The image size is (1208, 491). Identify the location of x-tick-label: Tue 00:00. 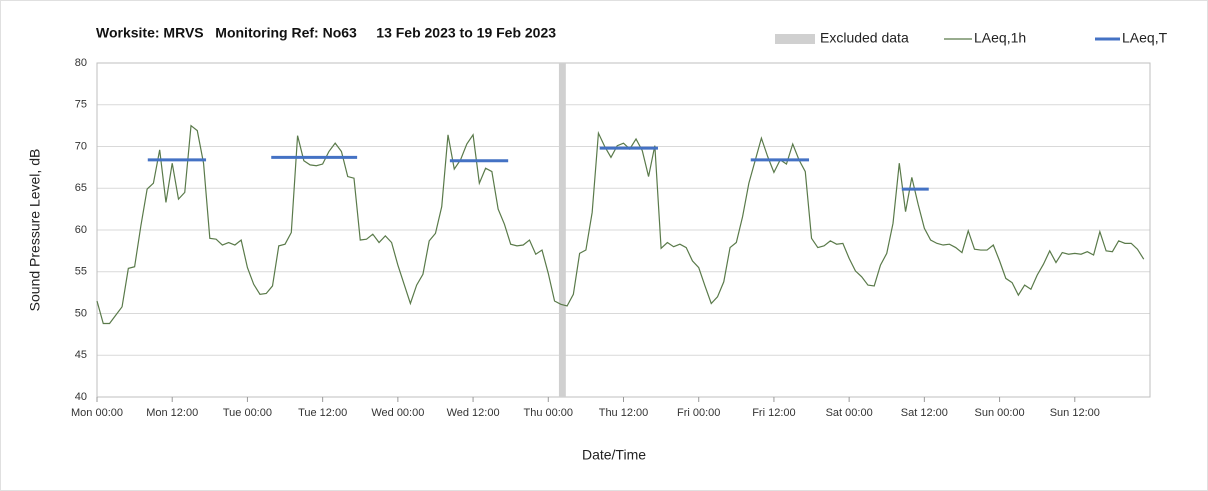
(247, 413).